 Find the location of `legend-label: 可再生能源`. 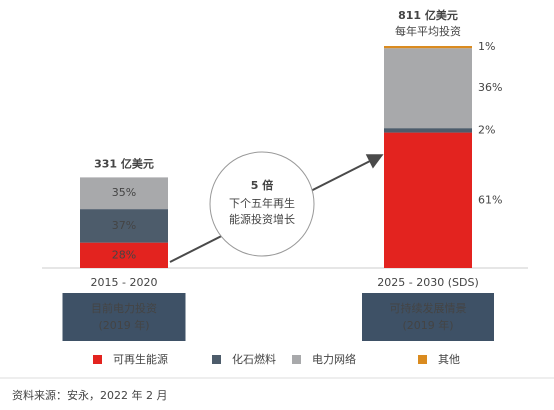

legend-label: 可再生能源 is located at coordinates (140, 359).